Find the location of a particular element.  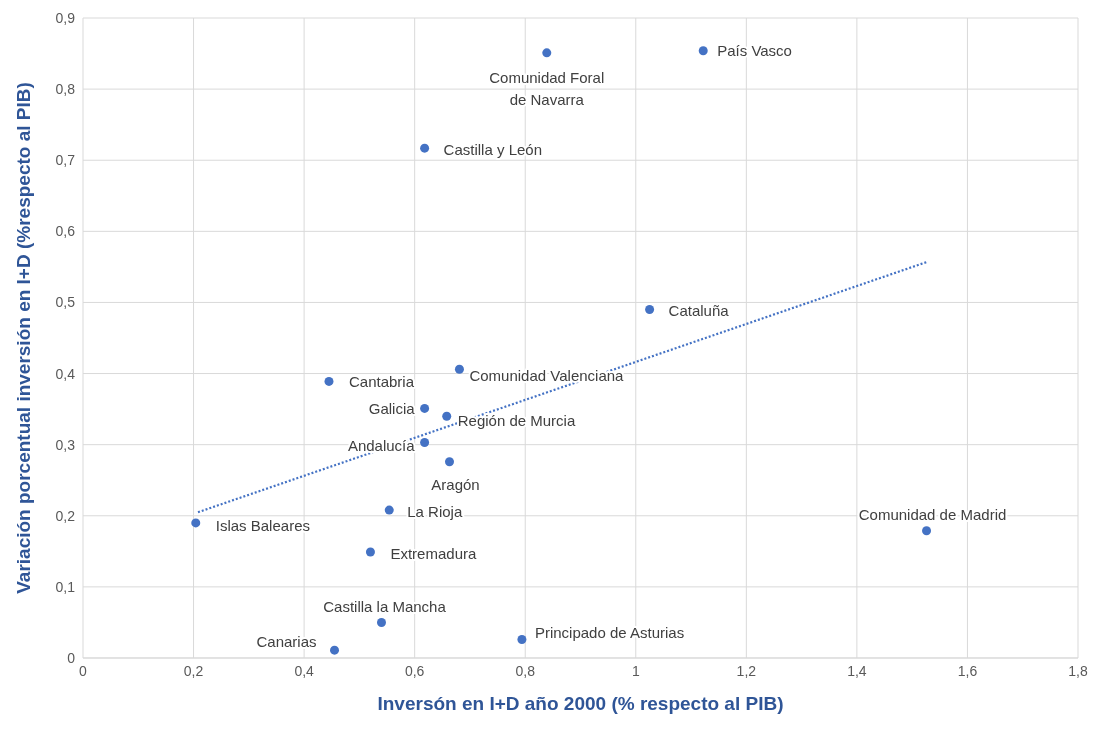

y-tick-label: 0,2 is located at coordinates (65, 515).